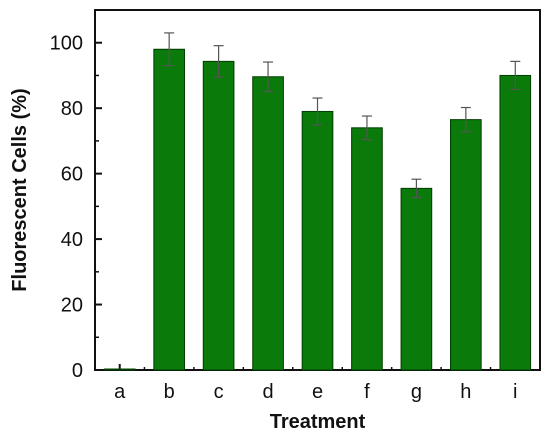 Image resolution: width=550 pixels, height=435 pixels. I want to click on bar-i, so click(515, 222).